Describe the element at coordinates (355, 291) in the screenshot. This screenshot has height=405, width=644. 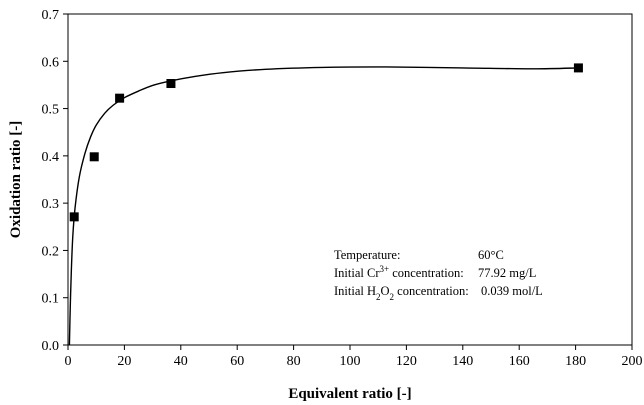
I see `annotation-h2o2-label-part: Initial H` at that location.